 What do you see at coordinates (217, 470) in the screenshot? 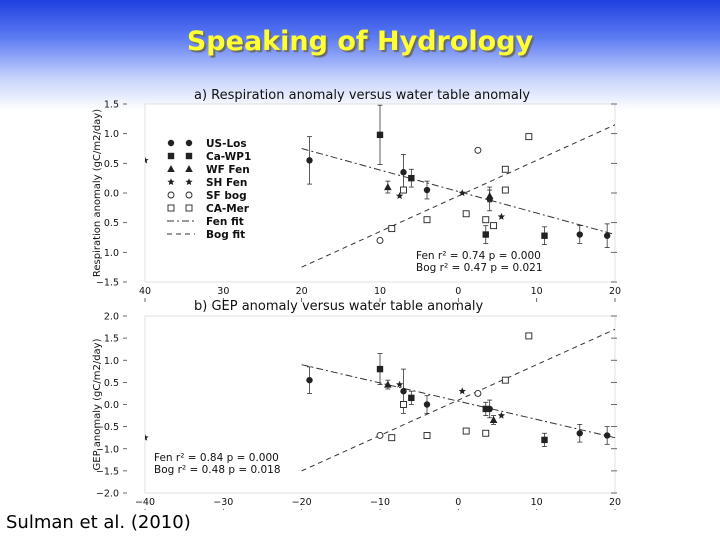
I see `stats-text: Bog r² = 0.48 p = 0.018` at bounding box center [217, 470].